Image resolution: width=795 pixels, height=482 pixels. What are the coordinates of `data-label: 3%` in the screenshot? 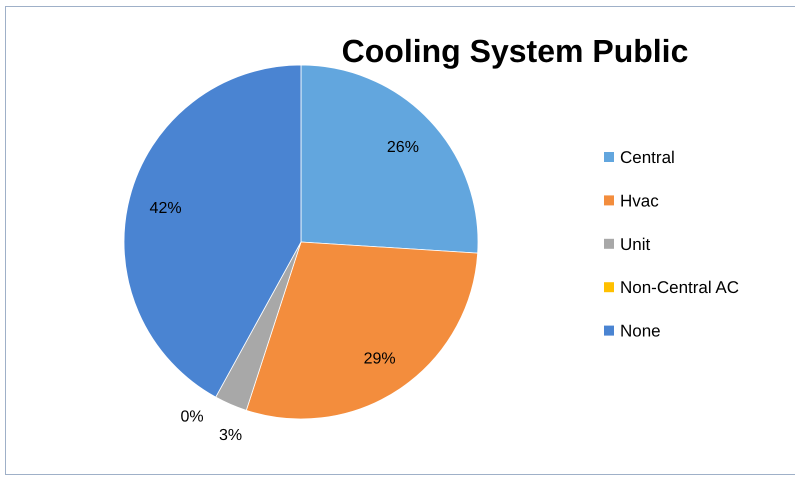 It's located at (230, 435).